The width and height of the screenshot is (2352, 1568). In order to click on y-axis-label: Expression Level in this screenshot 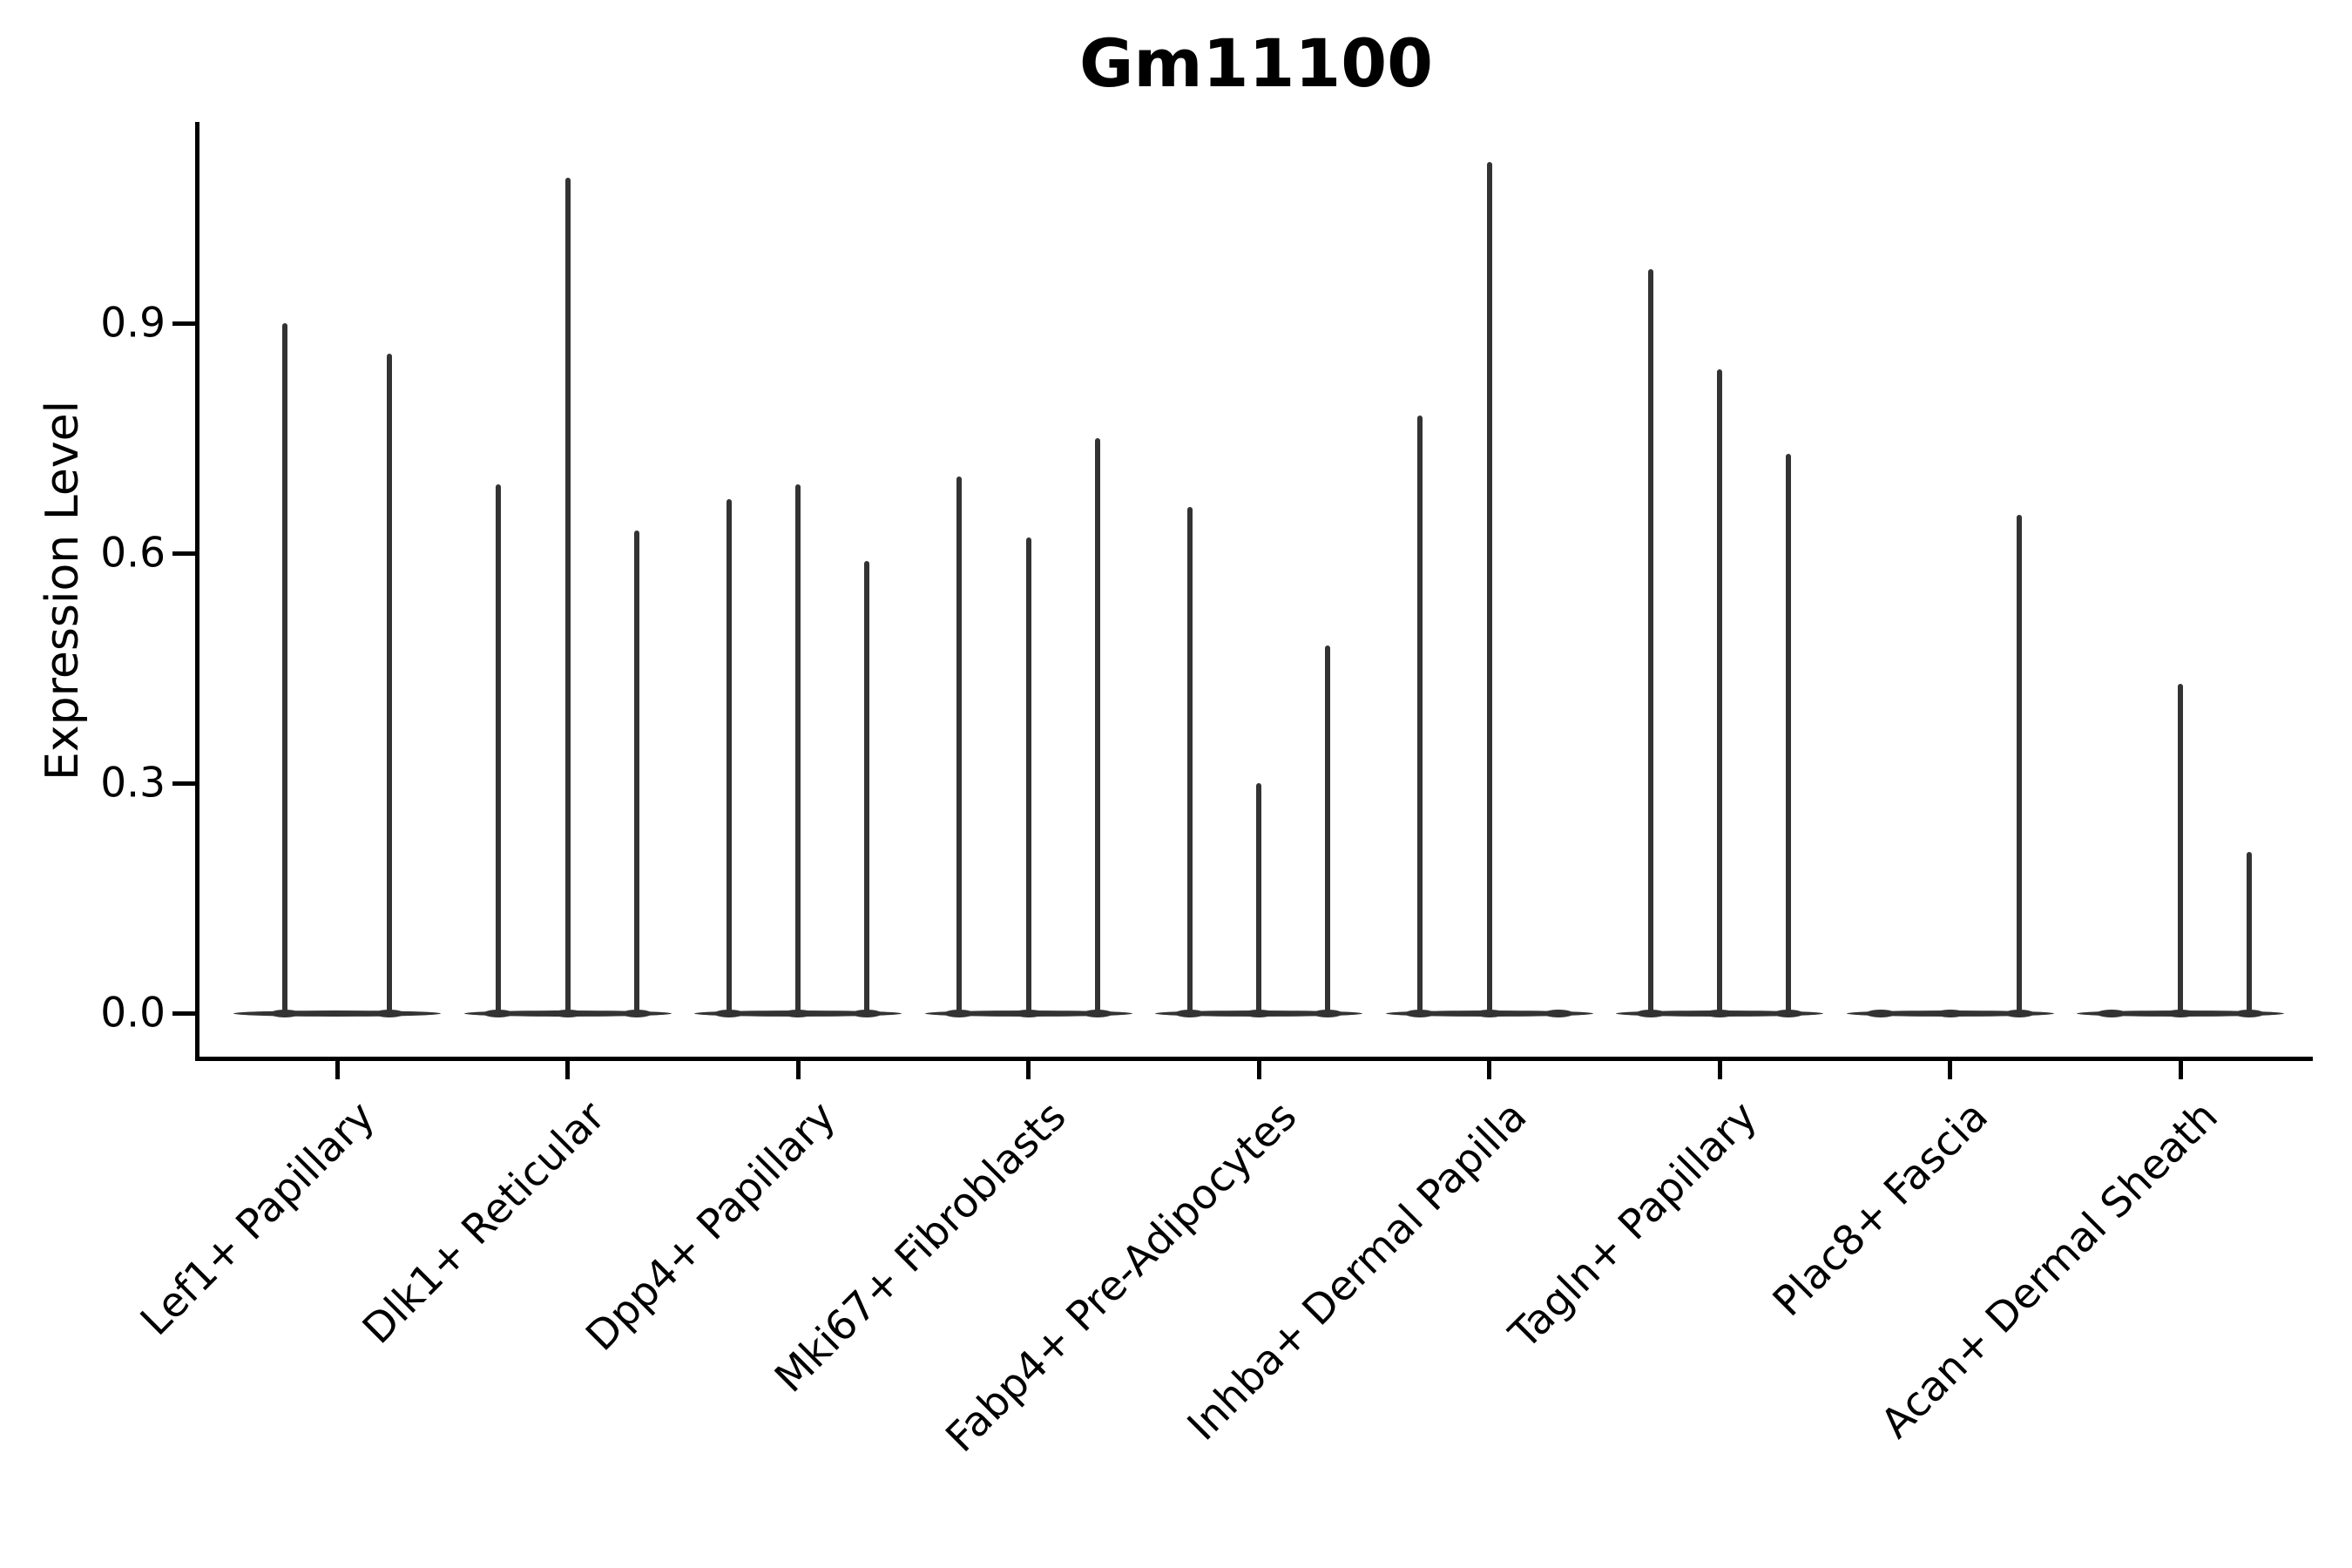, I will do `click(63, 590)`.